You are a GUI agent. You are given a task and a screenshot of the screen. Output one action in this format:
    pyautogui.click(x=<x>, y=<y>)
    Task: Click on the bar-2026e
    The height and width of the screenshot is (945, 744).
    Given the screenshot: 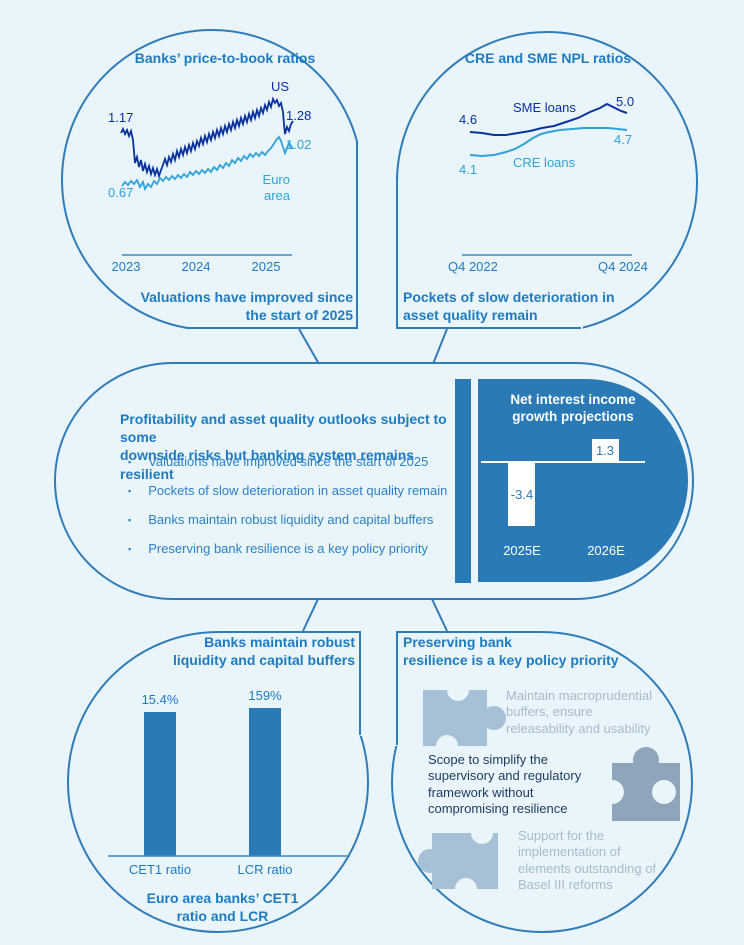 What is the action you would take?
    pyautogui.click(x=605, y=450)
    